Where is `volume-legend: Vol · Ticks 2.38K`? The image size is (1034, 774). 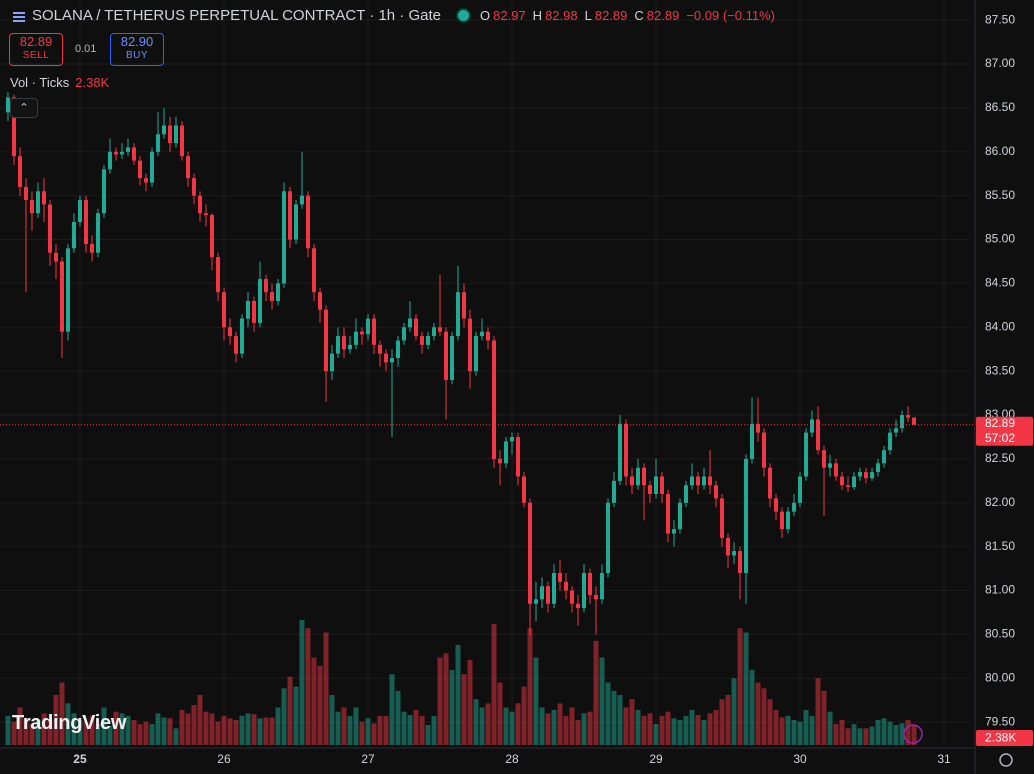
volume-legend: Vol · Ticks 2.38K is located at coordinates (59, 82).